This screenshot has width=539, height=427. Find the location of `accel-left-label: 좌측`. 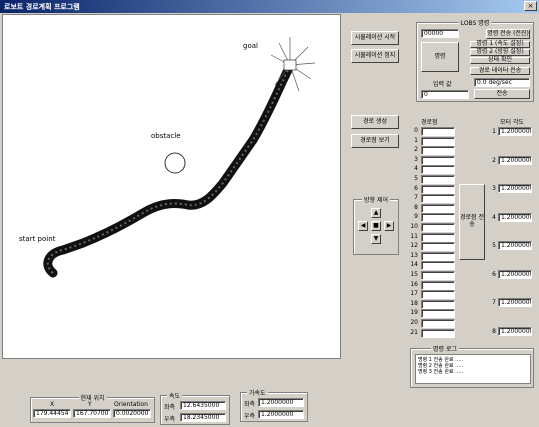

accel-left-label: 좌측 is located at coordinates (250, 404).